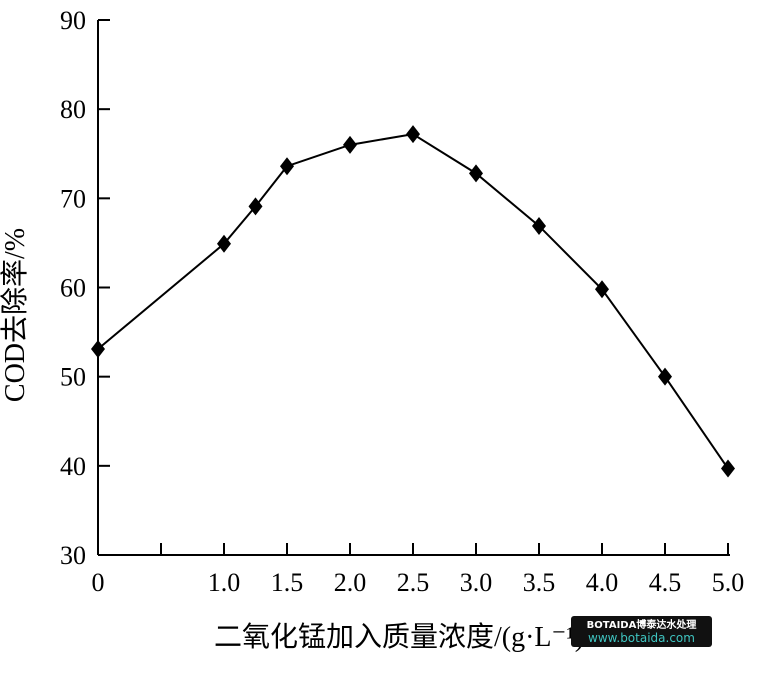  What do you see at coordinates (399, 637) in the screenshot?
I see `x-axis-label: 二氧化锰加入质量浓度/(g·L⁻¹)` at bounding box center [399, 637].